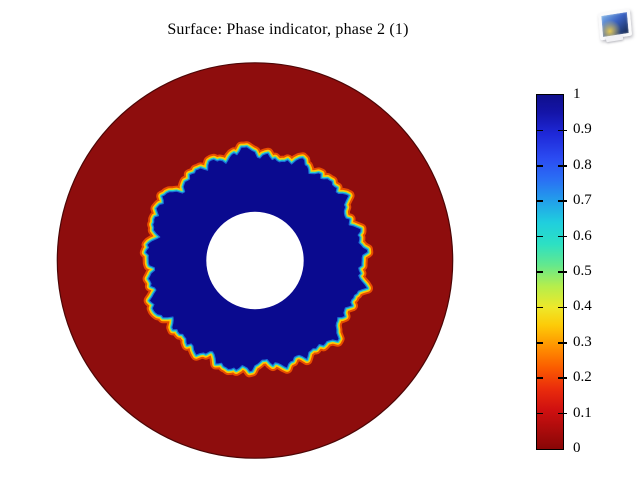 This screenshot has width=640, height=480. I want to click on colorbar-tick-label: 0.8, so click(582, 164).